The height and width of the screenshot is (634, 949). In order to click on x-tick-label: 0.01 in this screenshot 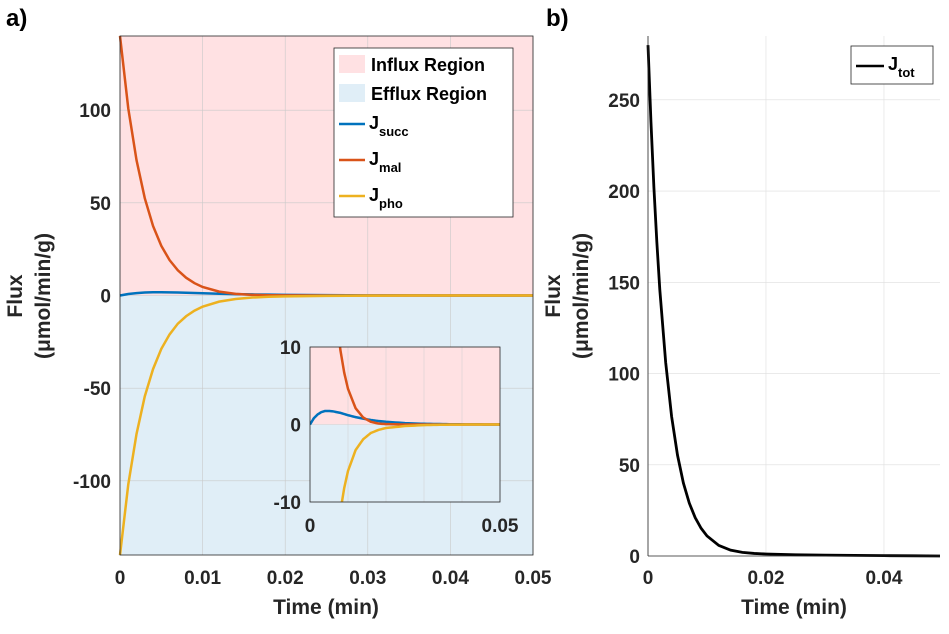, I will do `click(202, 578)`.